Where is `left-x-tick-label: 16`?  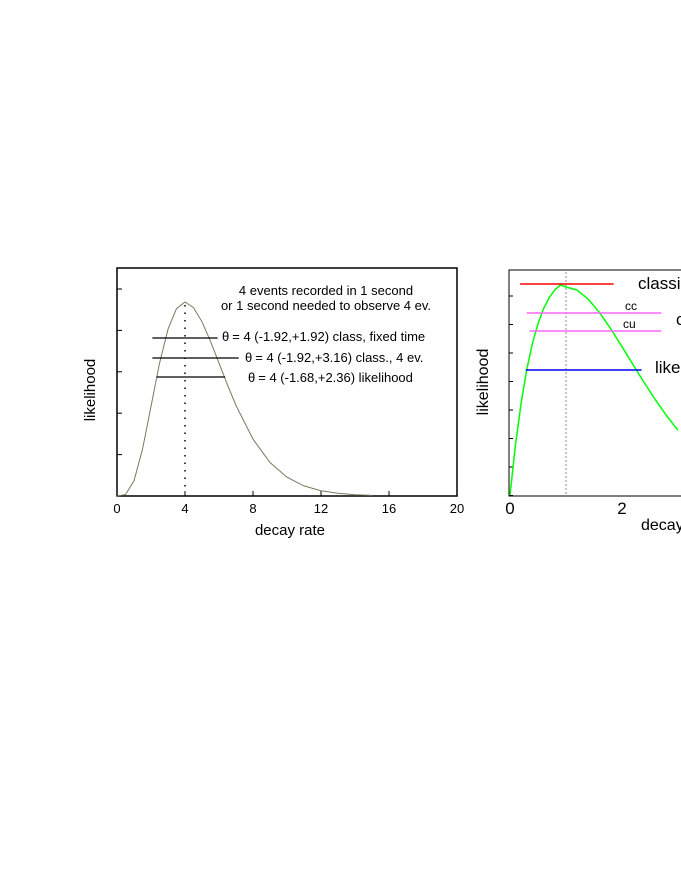 left-x-tick-label: 16 is located at coordinates (389, 508).